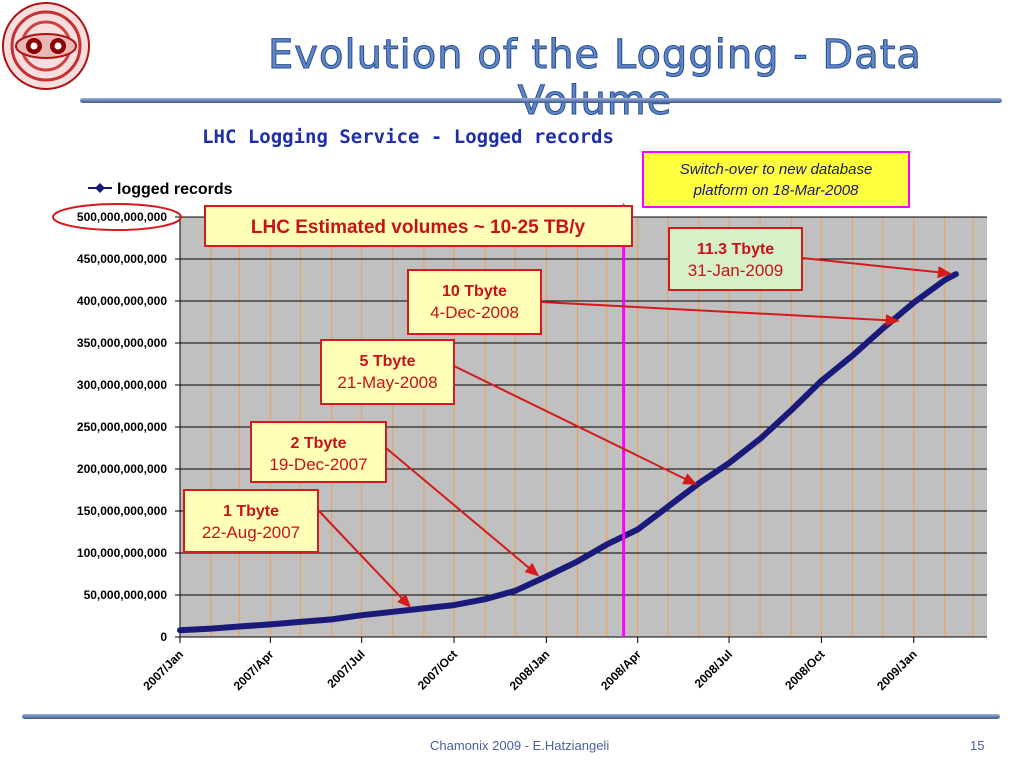  What do you see at coordinates (735, 249) in the screenshot?
I see `annotation-size-label: 11.3 Tbyte` at bounding box center [735, 249].